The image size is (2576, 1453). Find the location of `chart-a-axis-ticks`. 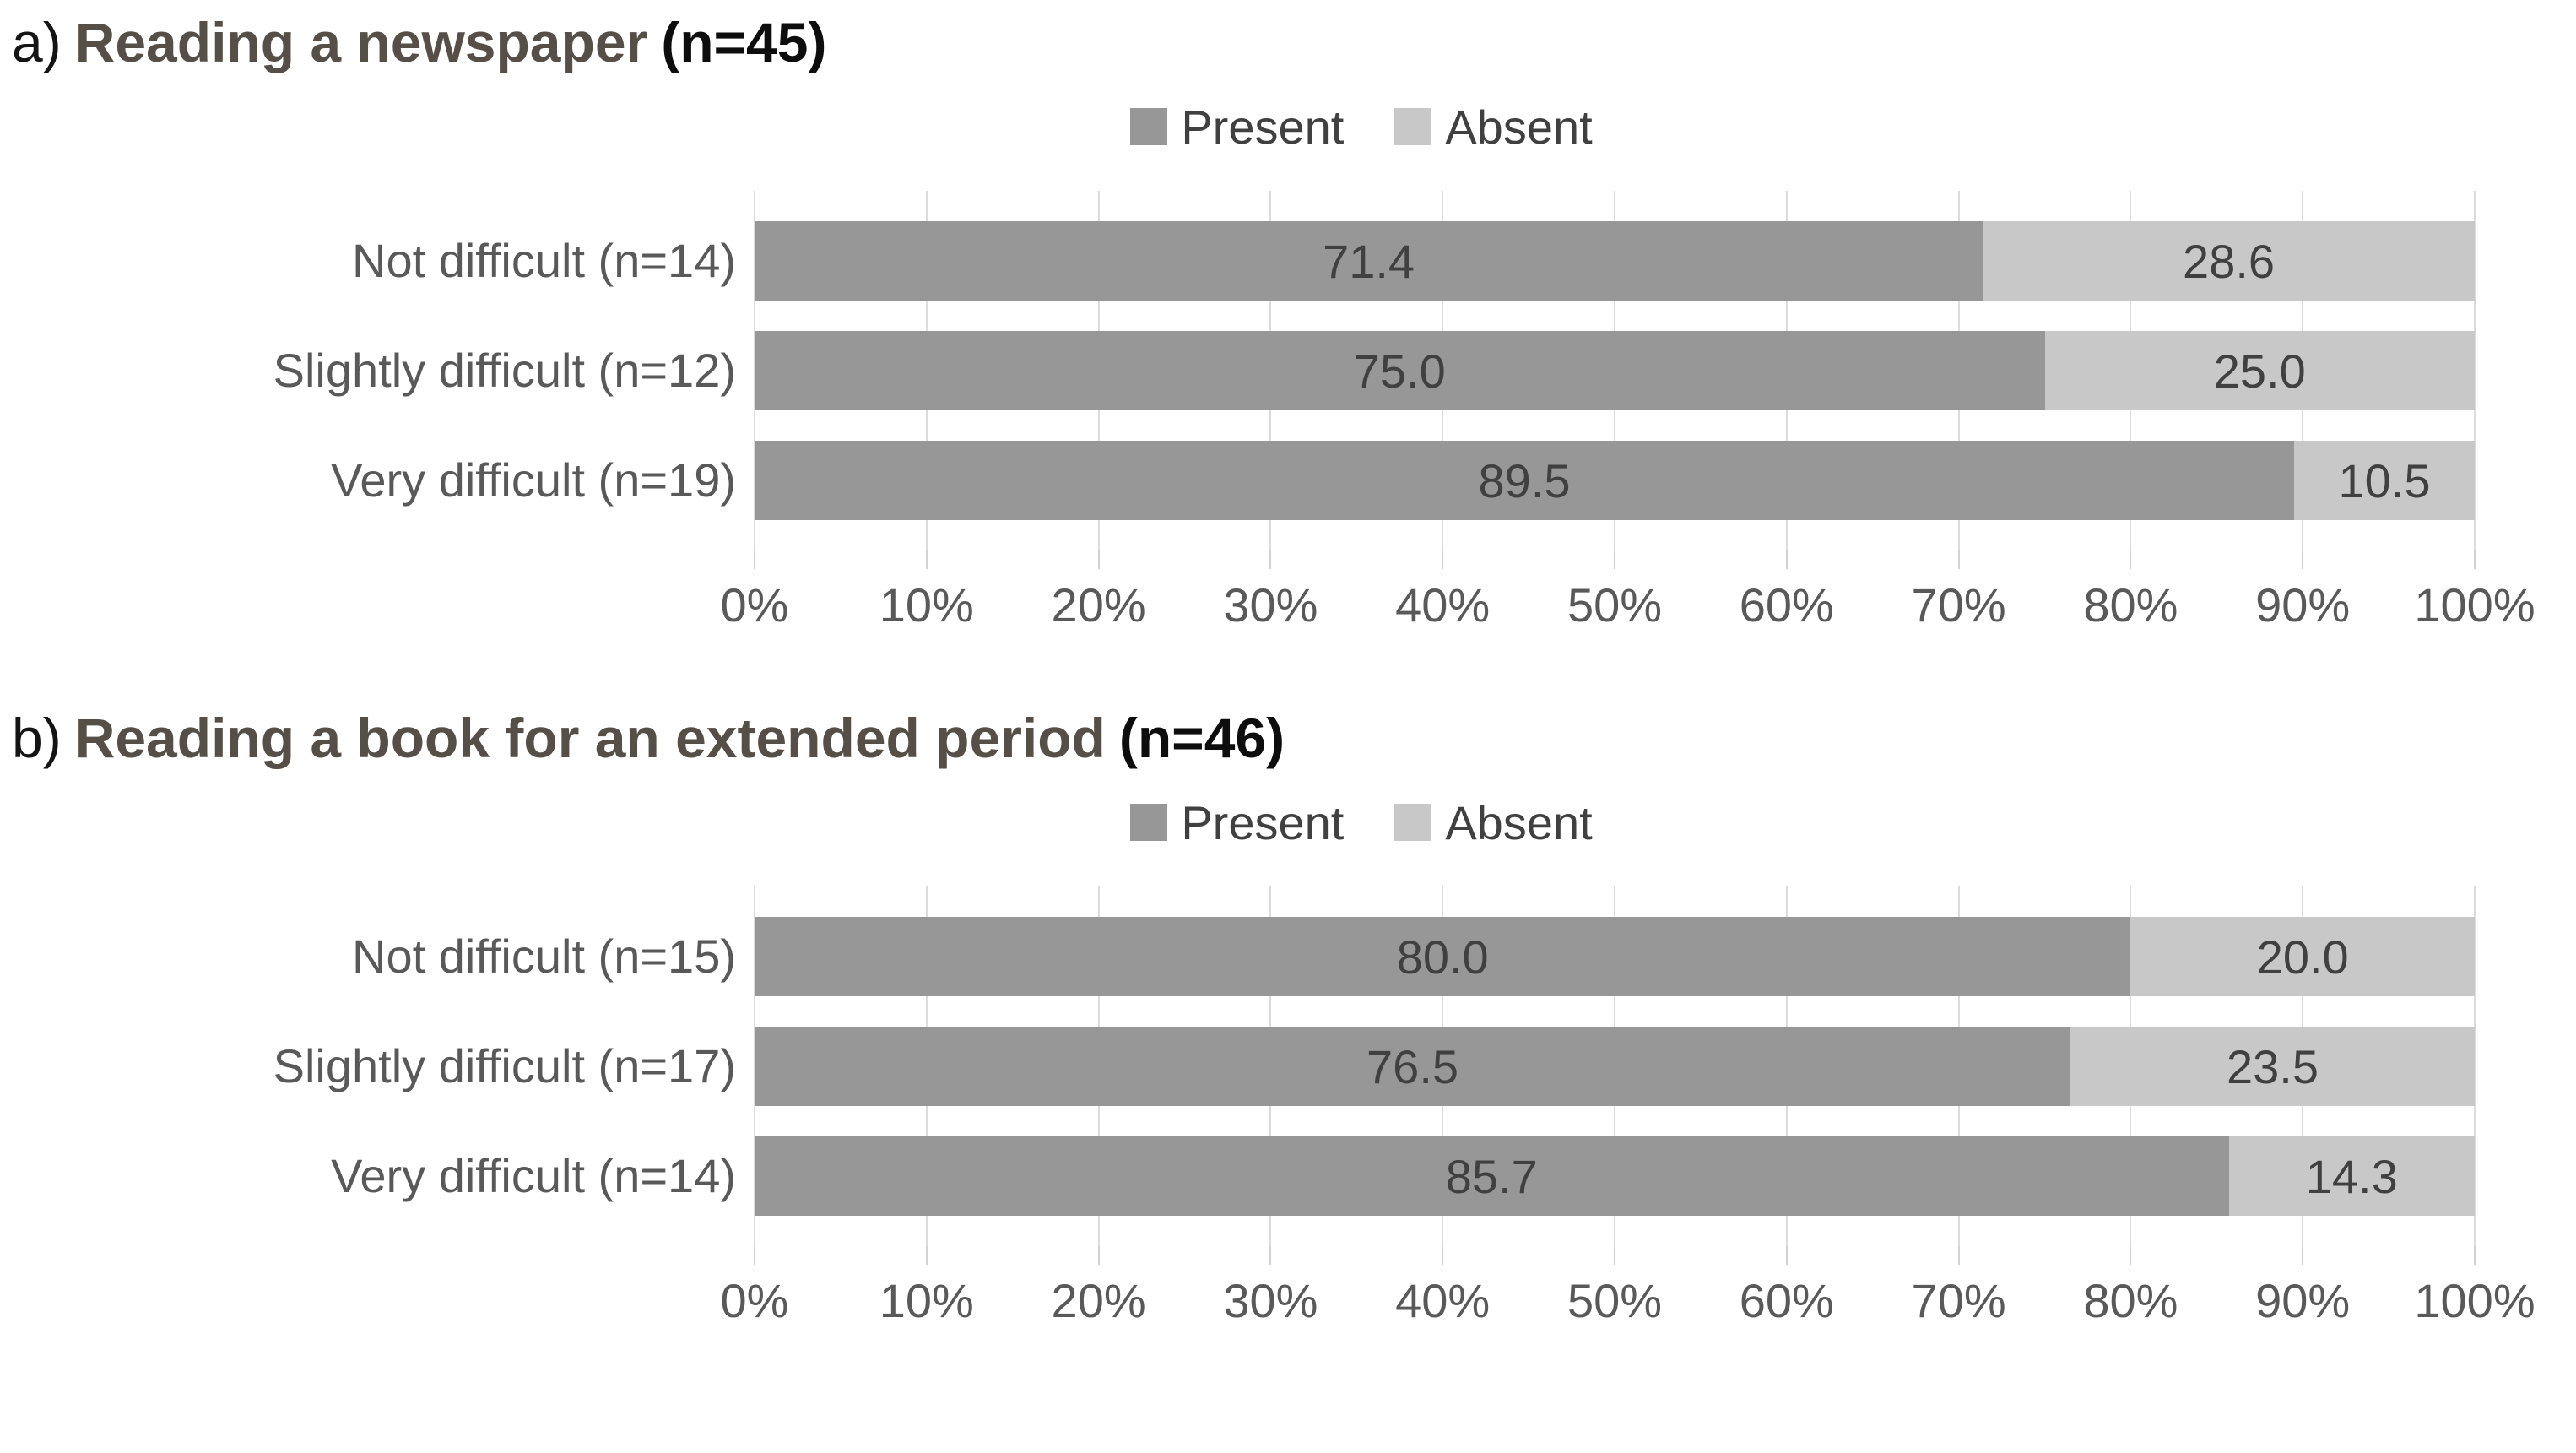

chart-a-axis-ticks is located at coordinates (1615, 559).